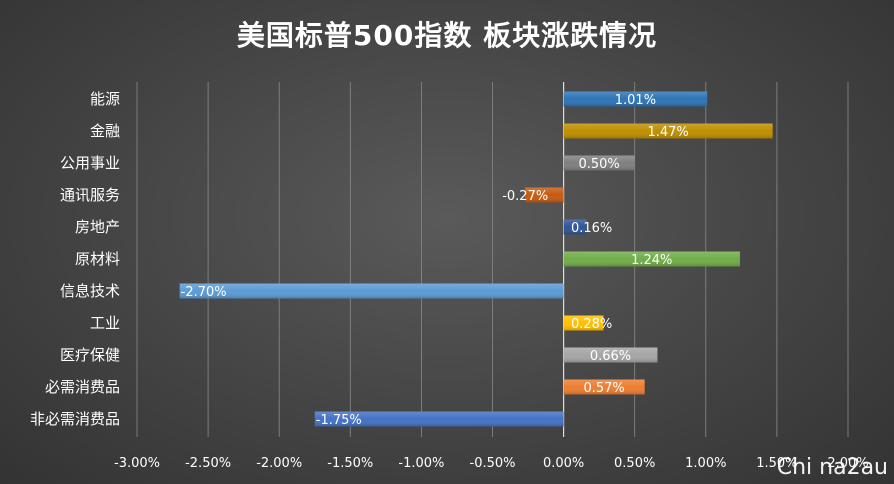 The image size is (894, 484). I want to click on value-label: 0.57%, so click(603, 388).